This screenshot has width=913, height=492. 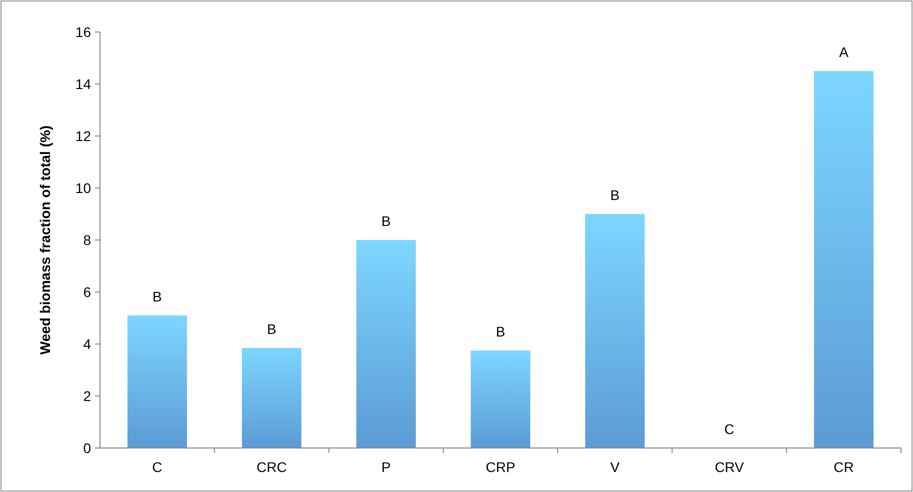 I want to click on x-tick-label: V, so click(x=615, y=467).